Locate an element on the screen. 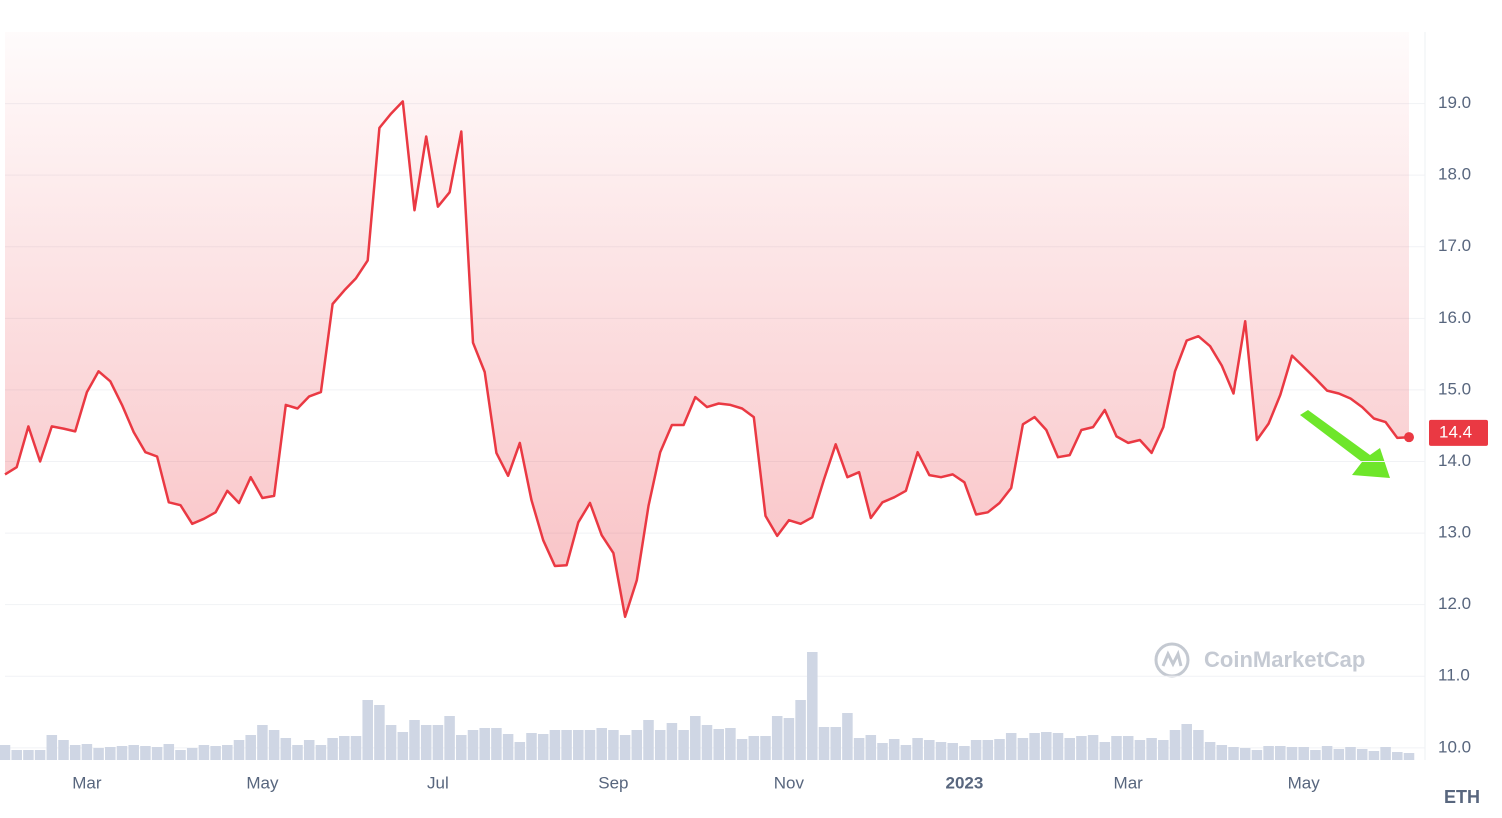  last-point is located at coordinates (1409, 437).